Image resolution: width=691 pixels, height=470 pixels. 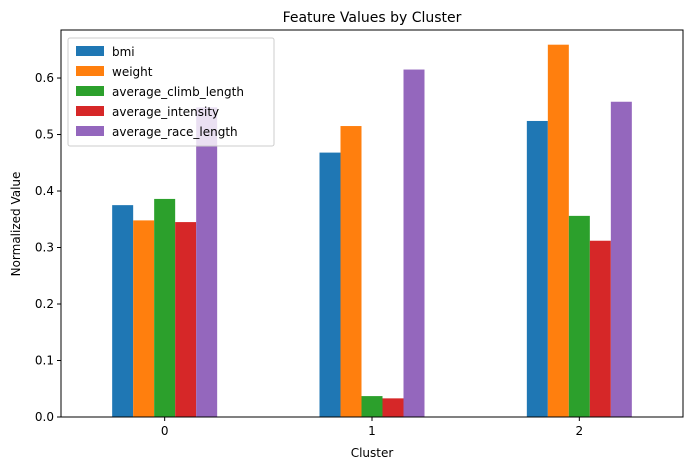 What do you see at coordinates (165, 112) in the screenshot?
I see `legend-label-average-intensity: average_intensity` at bounding box center [165, 112].